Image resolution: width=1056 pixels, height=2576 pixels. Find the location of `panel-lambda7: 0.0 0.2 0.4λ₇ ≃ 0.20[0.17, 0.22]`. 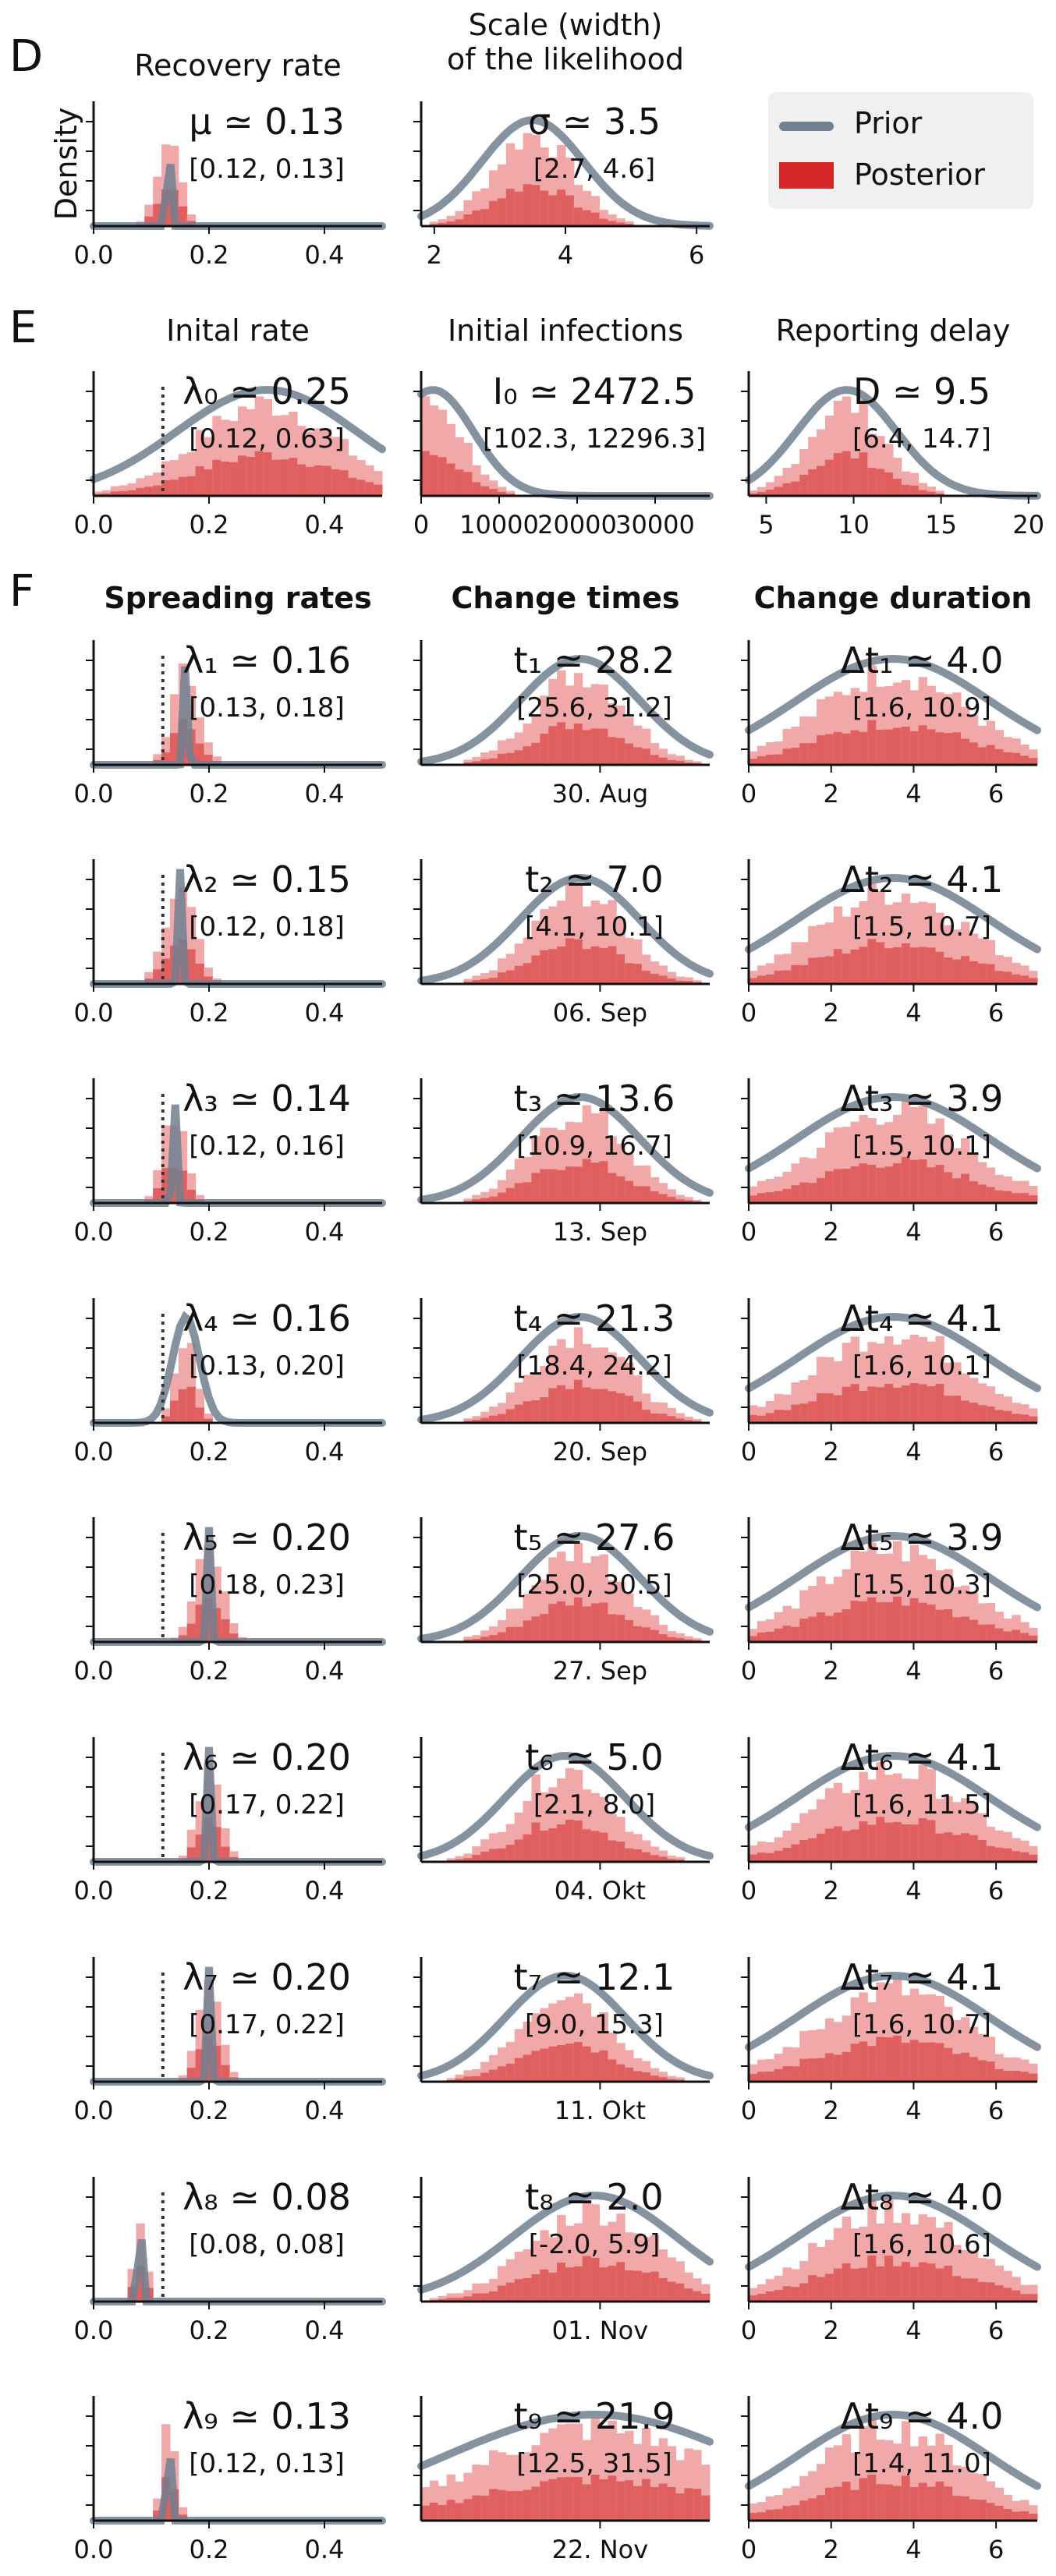

panel-lambda7: 0.0 0.2 0.4λ₇ ≃ 0.20[0.17, 0.22] is located at coordinates (230, 2040).